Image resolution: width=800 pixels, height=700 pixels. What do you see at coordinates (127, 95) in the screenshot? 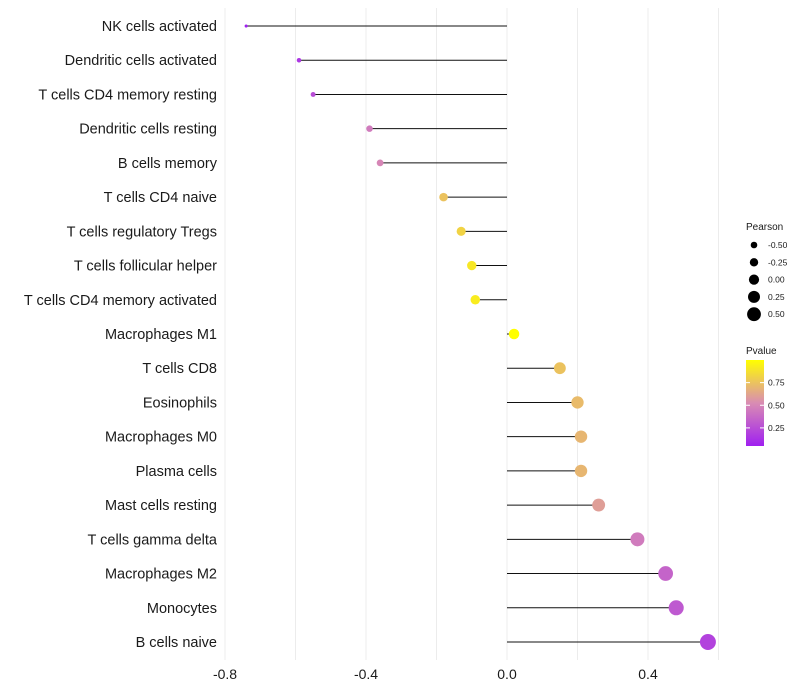
I see `y-tick-label: T cells CD4 memory resting` at bounding box center [127, 95].